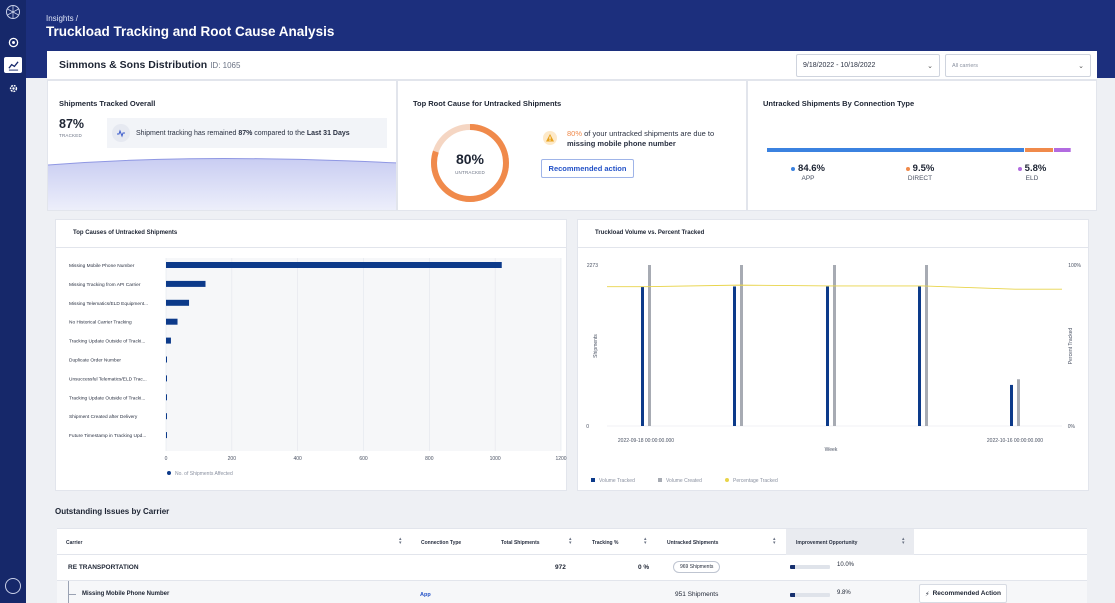 The height and width of the screenshot is (603, 1115). Describe the element at coordinates (693, 543) in the screenshot. I see `col-untracked: Untracked Shipments` at that location.